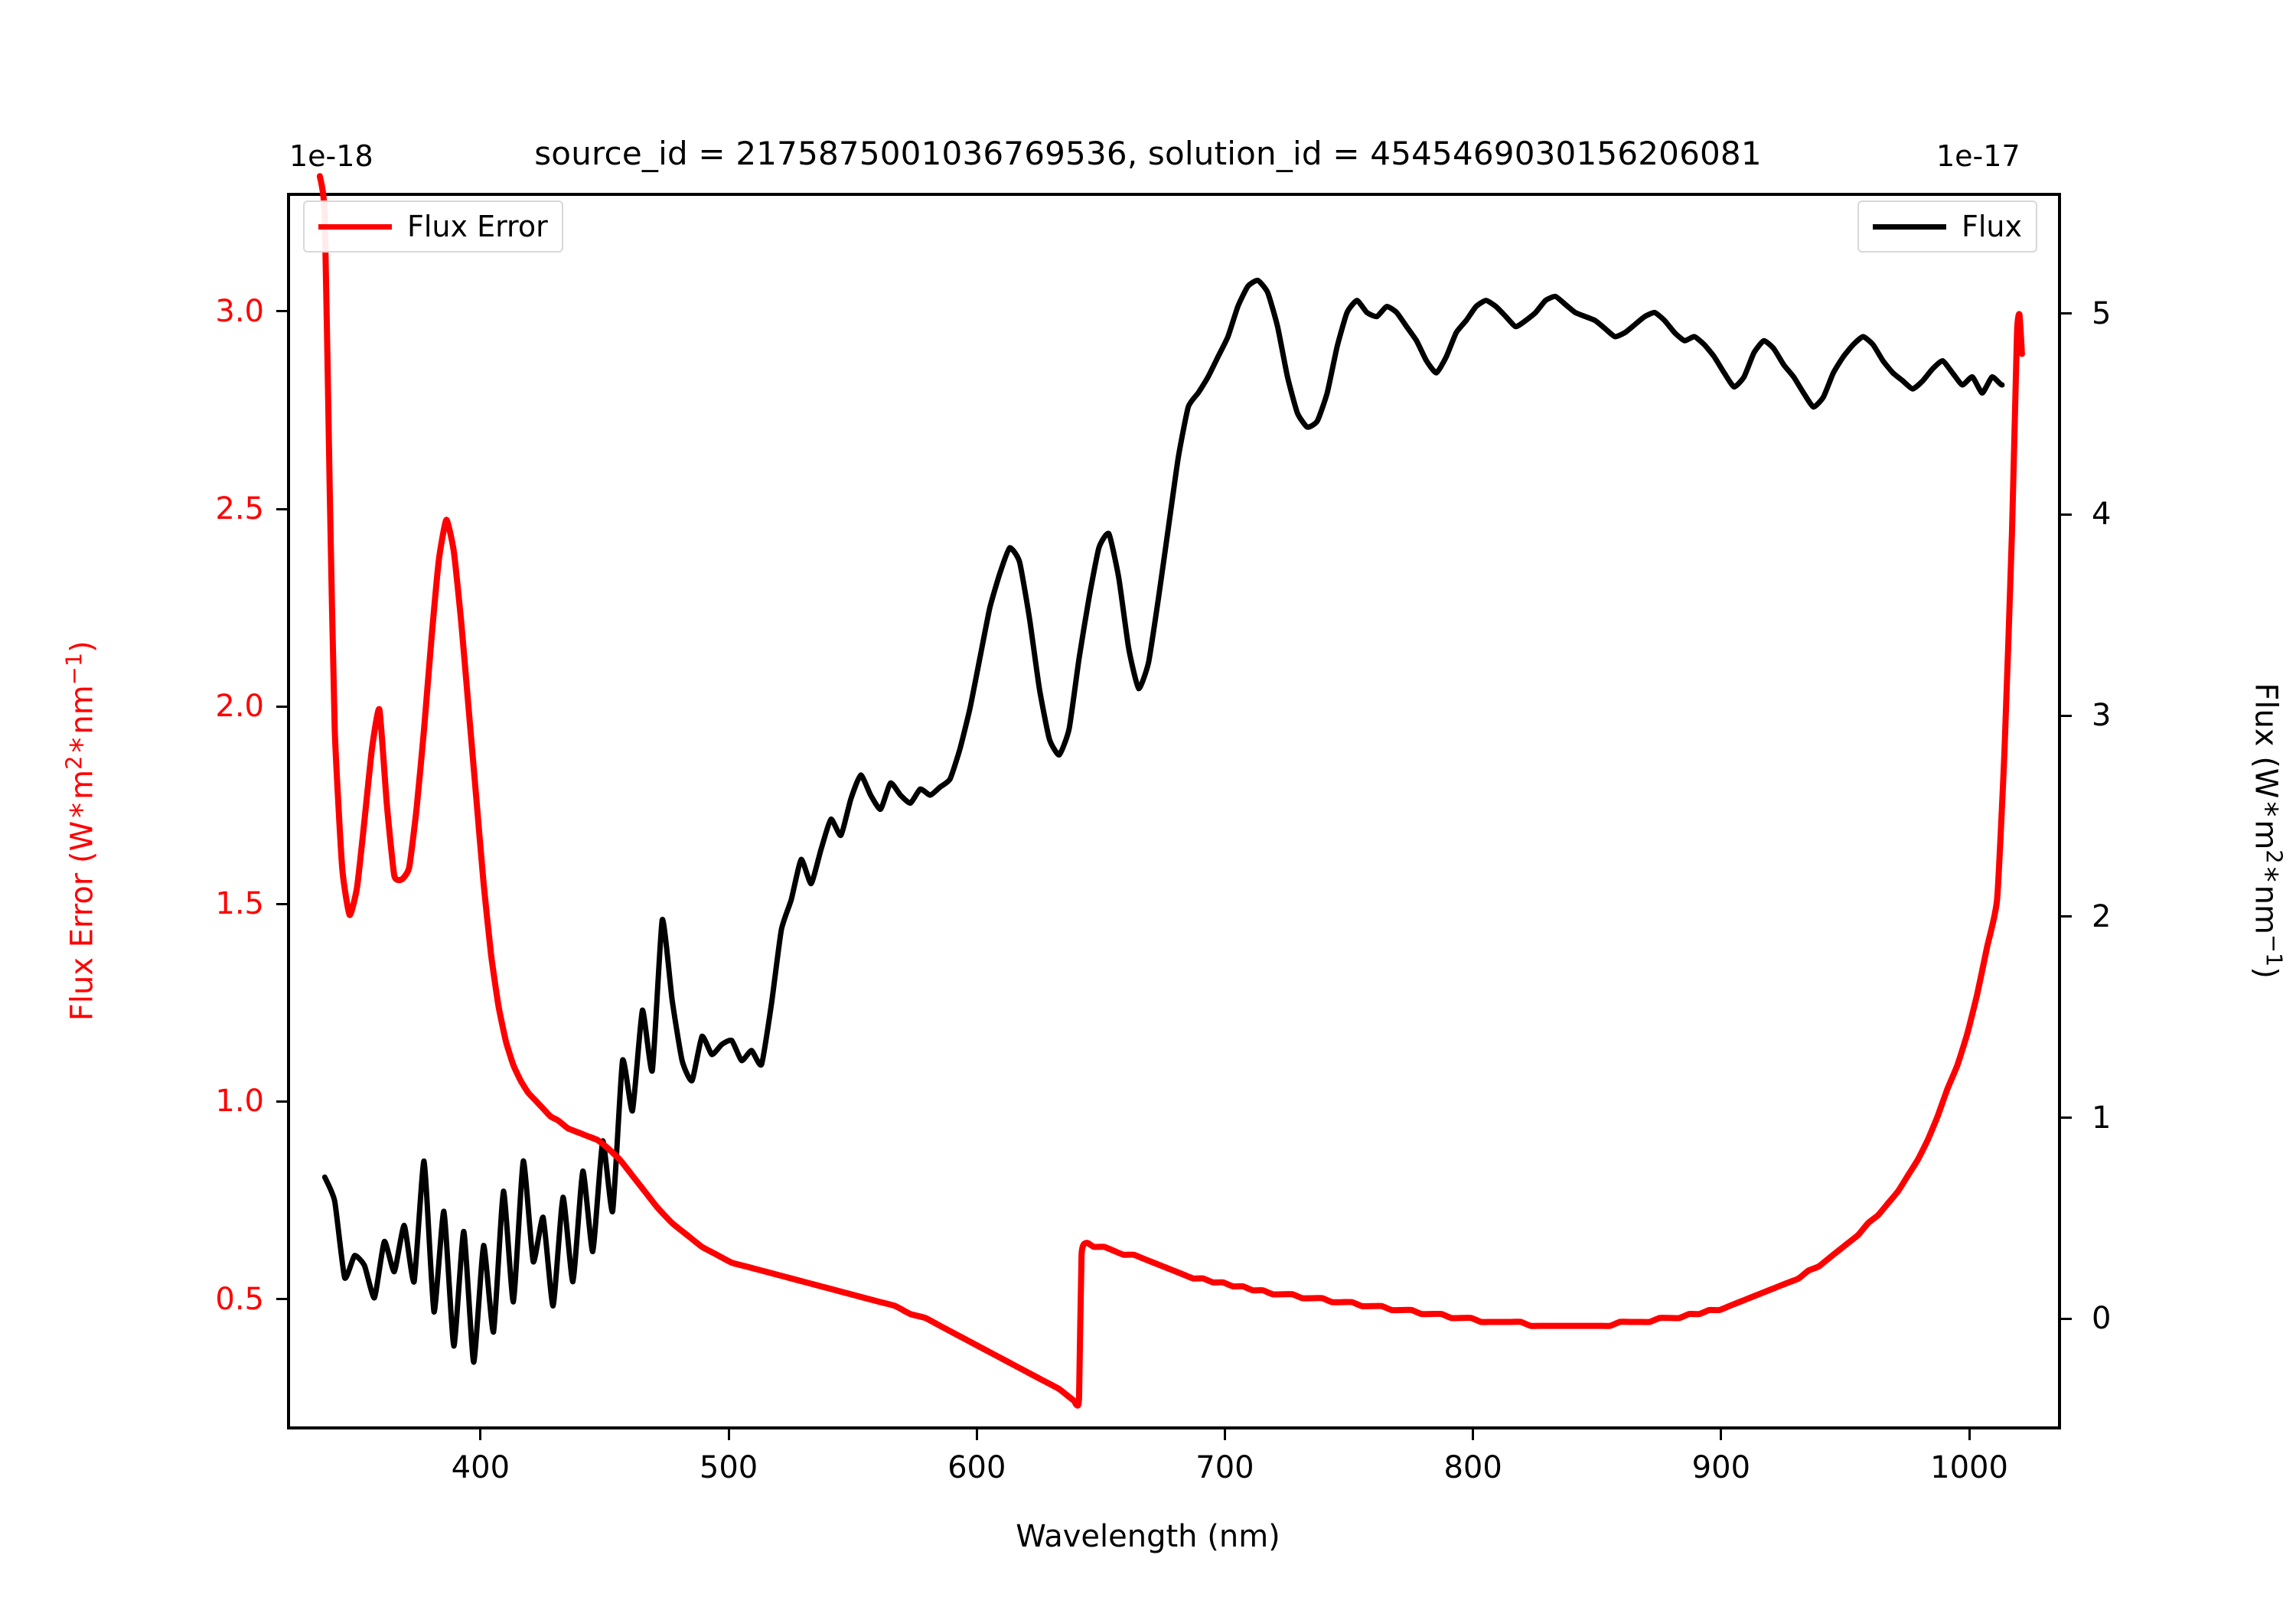 This screenshot has height=1607, width=2296. What do you see at coordinates (1969, 1467) in the screenshot?
I see `x-tick-label: 1000` at bounding box center [1969, 1467].